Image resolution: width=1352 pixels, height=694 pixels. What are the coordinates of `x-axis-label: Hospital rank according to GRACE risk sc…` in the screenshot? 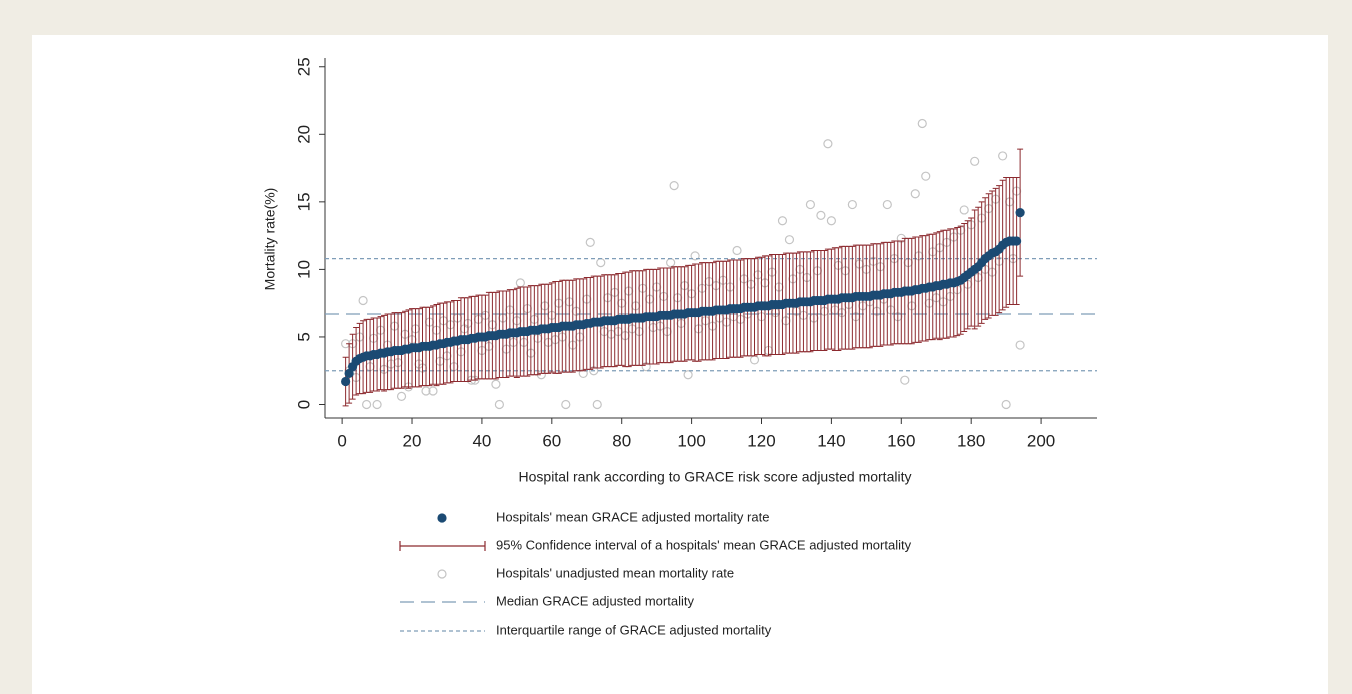 It's located at (715, 477).